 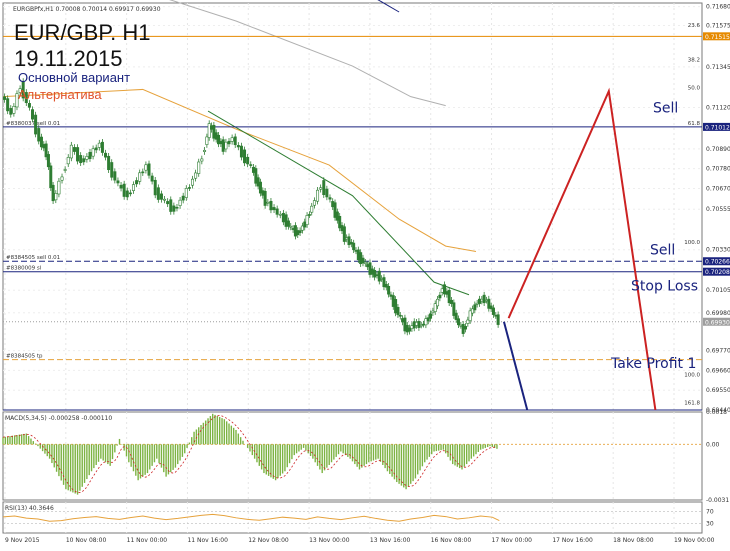 I want to click on x-tick-label: 18 Nov 08:00, so click(x=633, y=540).